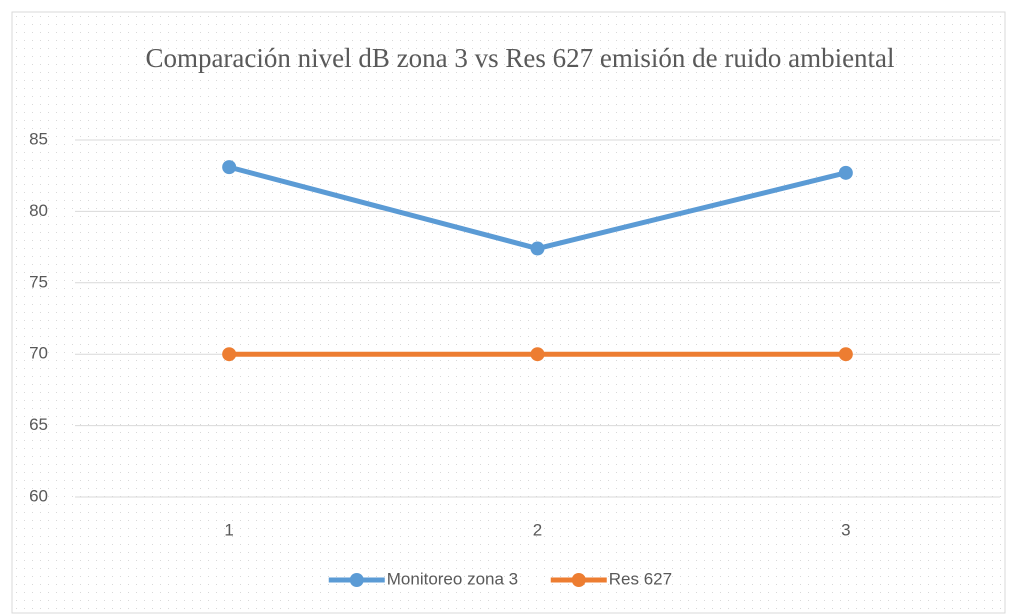 Image resolution: width=1016 pixels, height=614 pixels. Describe the element at coordinates (640, 578) in the screenshot. I see `legend-label: Res 627` at that location.